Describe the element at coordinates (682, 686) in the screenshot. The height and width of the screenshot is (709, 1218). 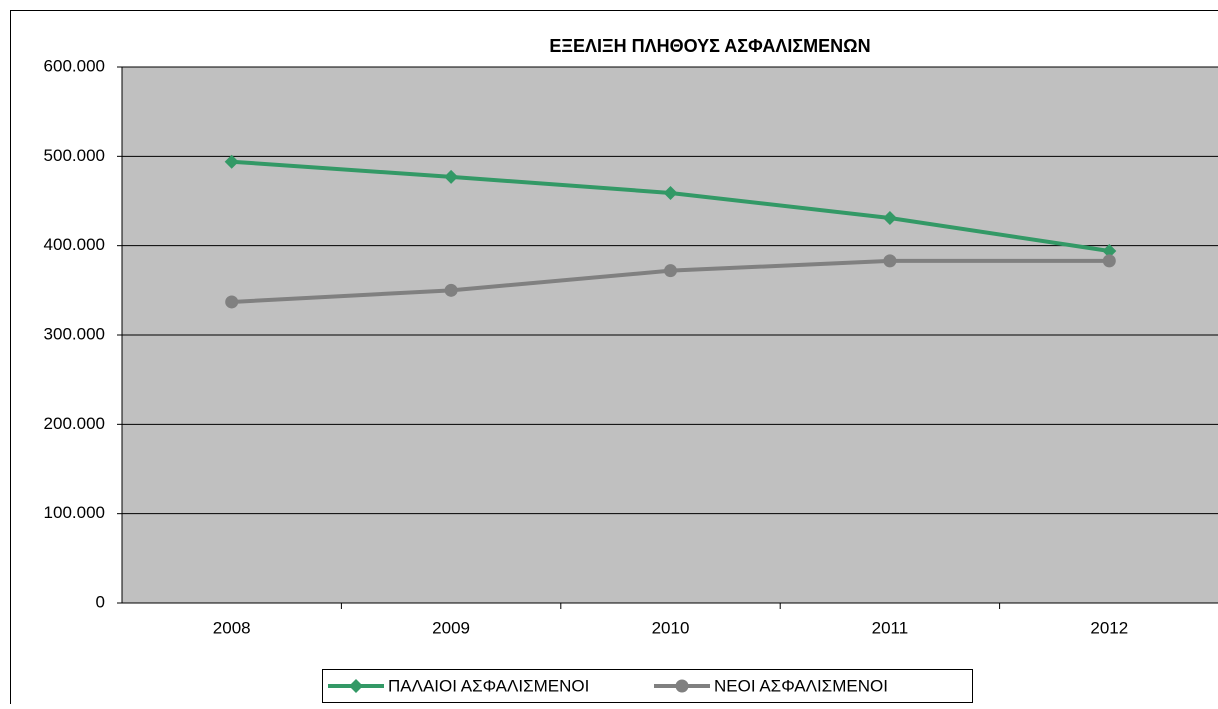
I see `legend-marker` at that location.